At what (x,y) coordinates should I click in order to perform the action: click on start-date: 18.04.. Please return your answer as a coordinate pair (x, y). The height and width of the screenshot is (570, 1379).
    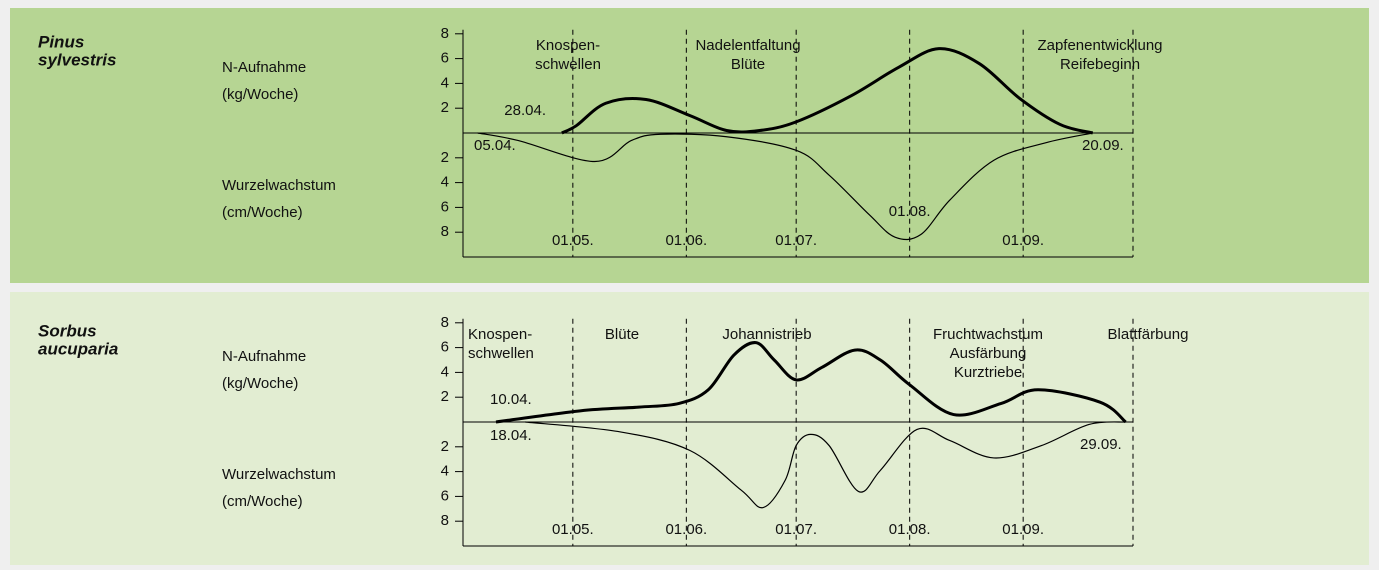
    Looking at the image, I should click on (511, 435).